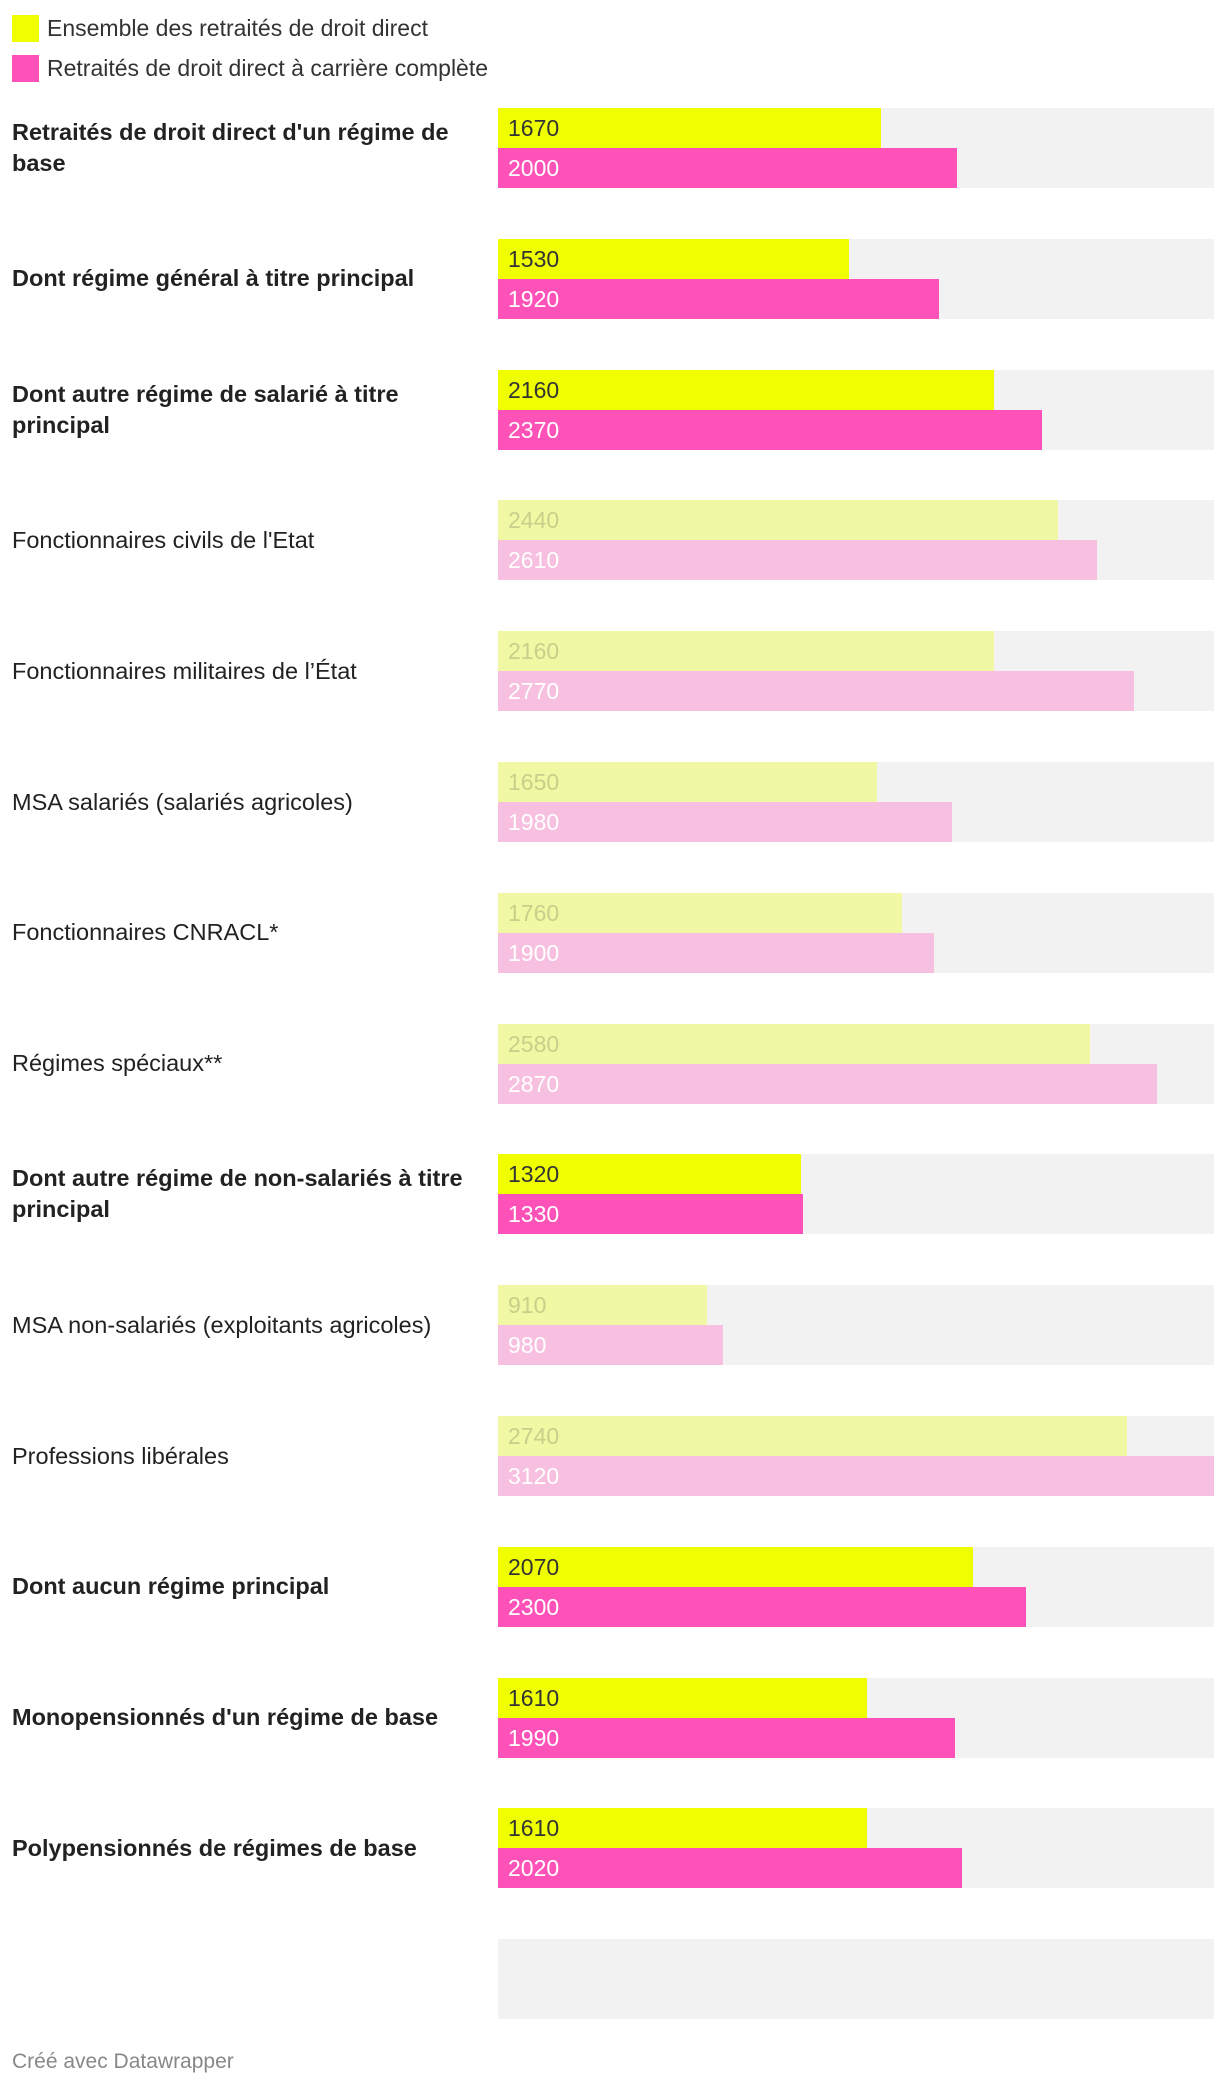  What do you see at coordinates (171, 1586) in the screenshot?
I see `category-label: Dont aucun régime principal` at bounding box center [171, 1586].